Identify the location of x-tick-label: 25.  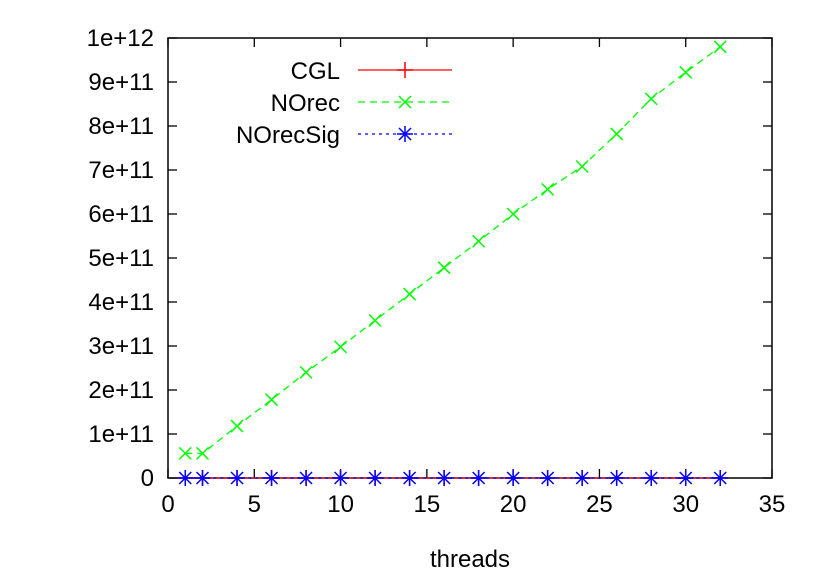
(599, 504).